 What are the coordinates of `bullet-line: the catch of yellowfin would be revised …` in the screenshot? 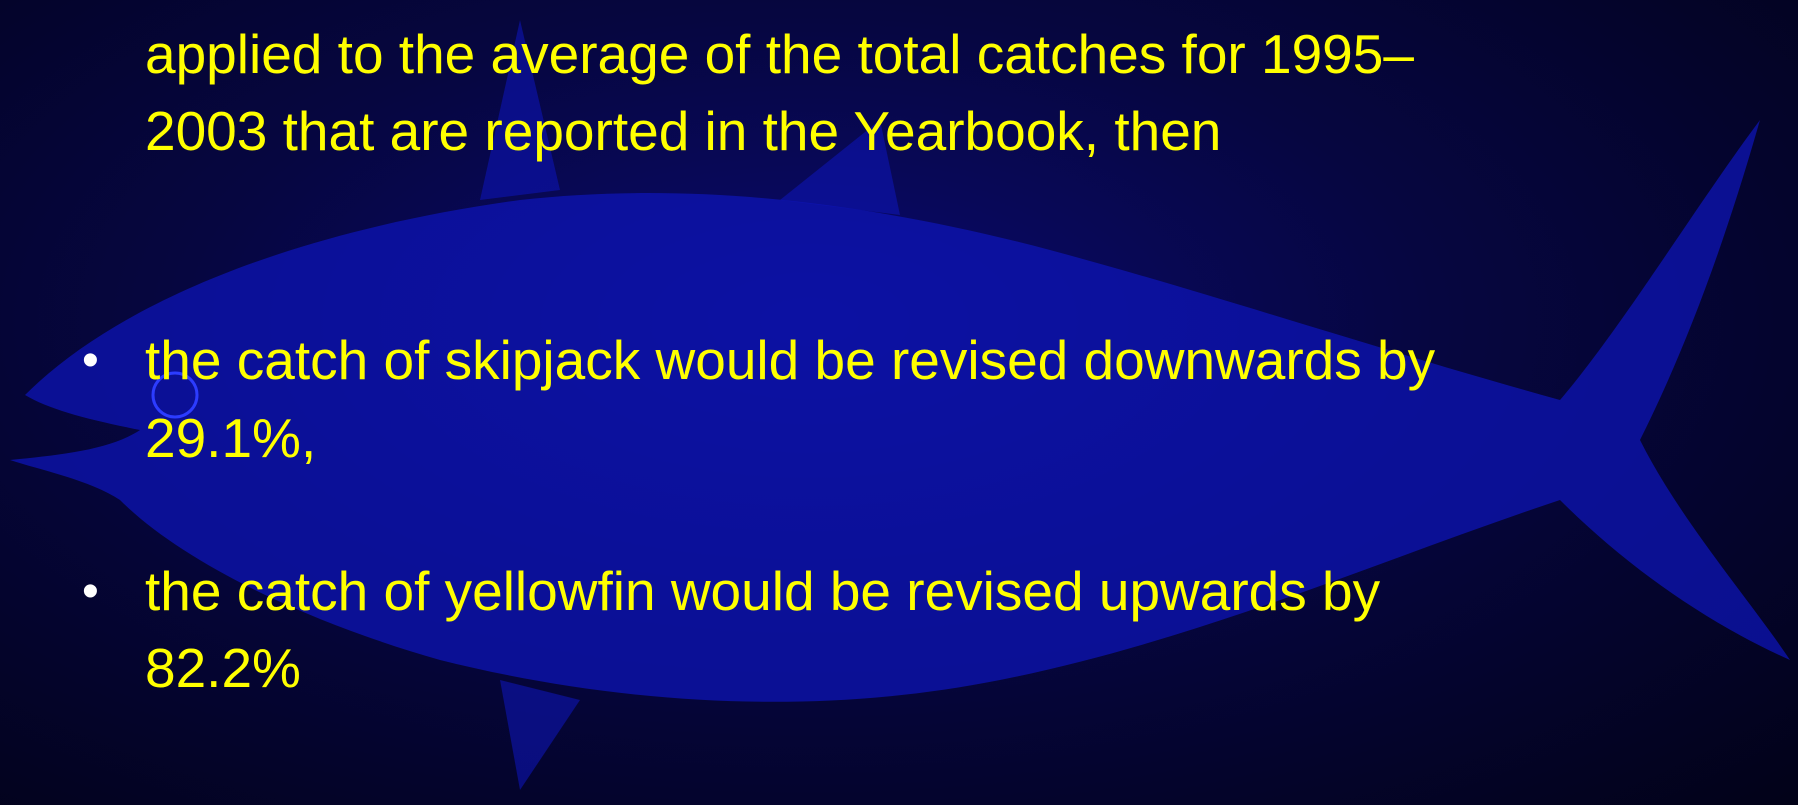 It's located at (763, 591).